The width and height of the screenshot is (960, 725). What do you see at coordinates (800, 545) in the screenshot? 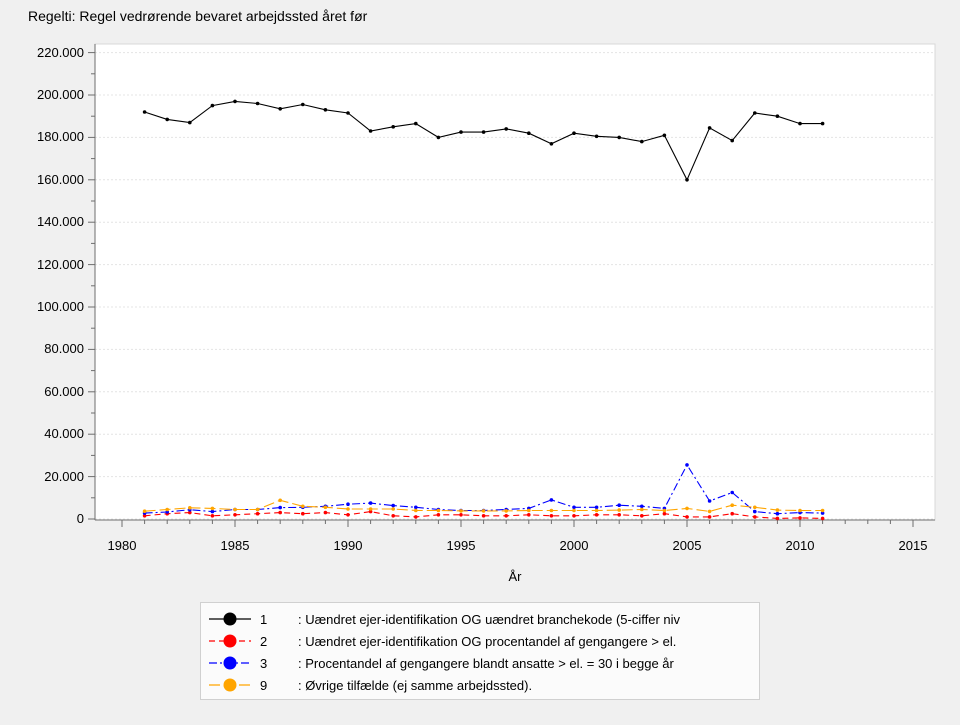
I see `x-tick-label: 2010` at bounding box center [800, 545].